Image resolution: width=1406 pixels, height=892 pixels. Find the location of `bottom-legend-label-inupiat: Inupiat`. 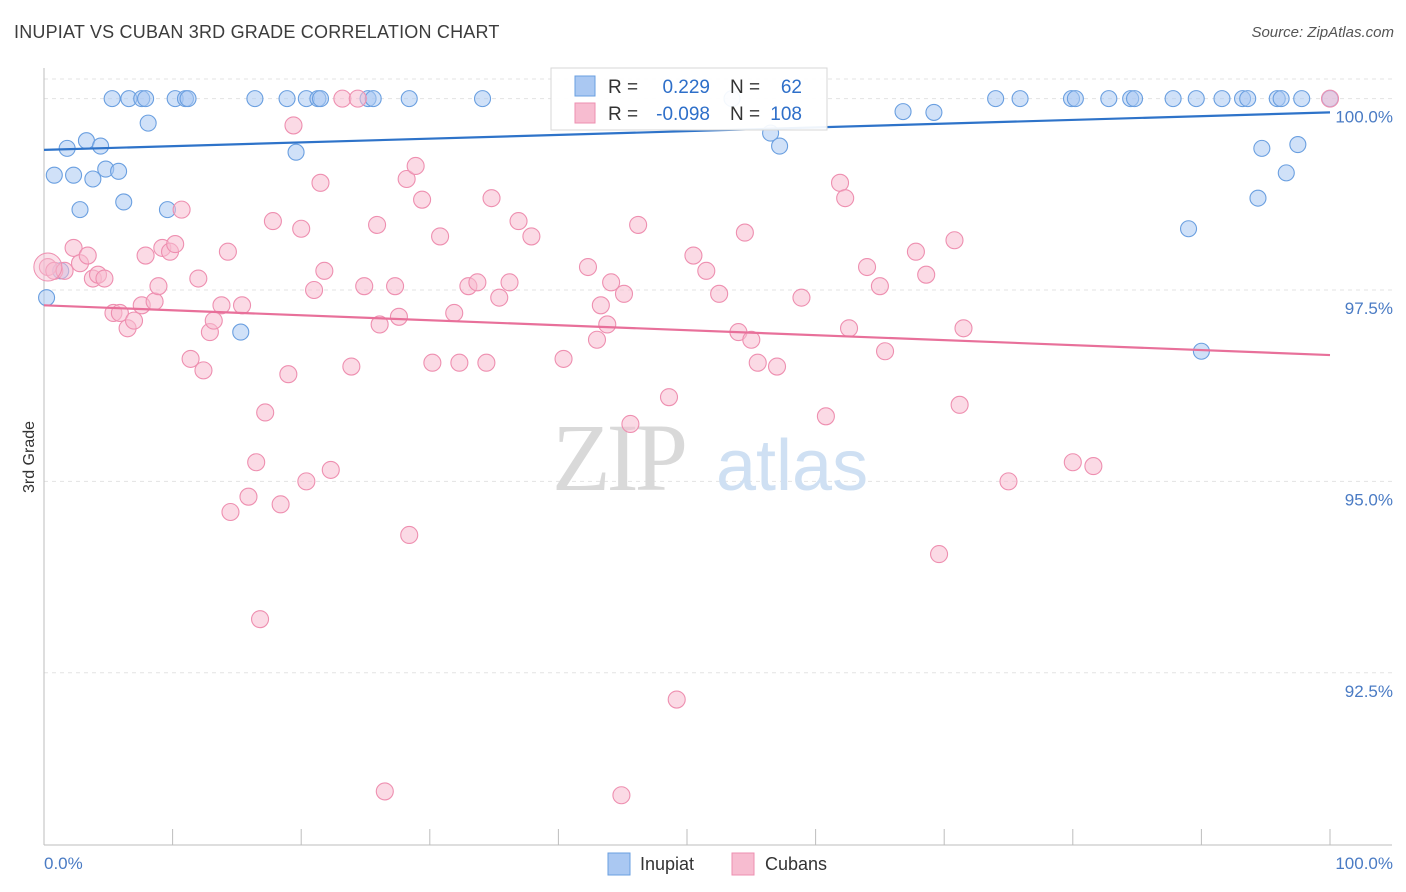

bottom-legend-label-inupiat: Inupiat is located at coordinates (667, 864).